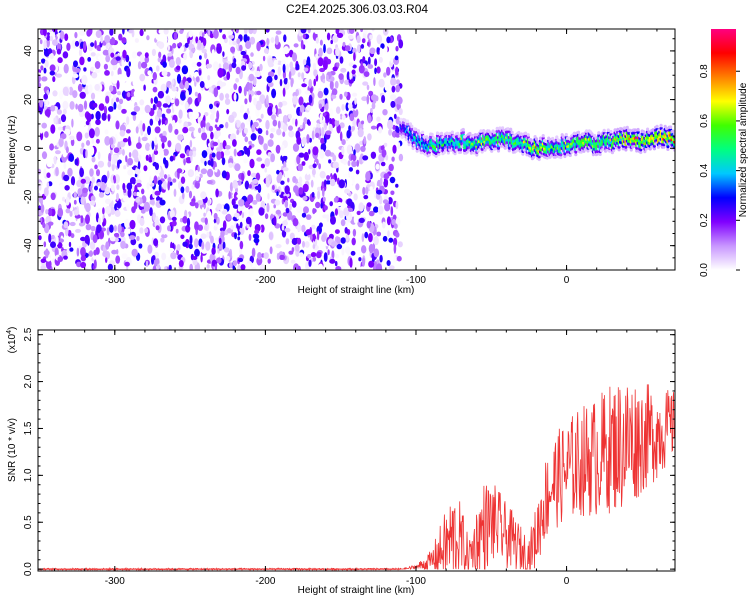 This screenshot has width=750, height=600. What do you see at coordinates (12, 328) in the screenshot?
I see `snr-scale-suffix: )` at bounding box center [12, 328].